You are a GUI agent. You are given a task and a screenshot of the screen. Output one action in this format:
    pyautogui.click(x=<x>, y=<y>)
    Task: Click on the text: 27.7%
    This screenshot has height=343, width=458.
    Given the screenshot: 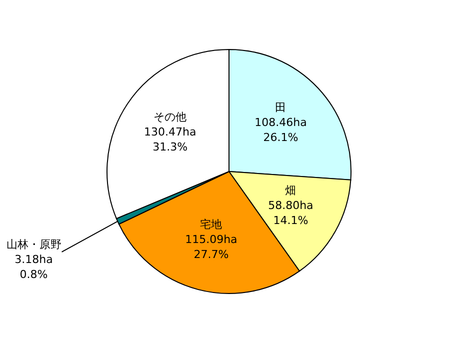 What is the action you would take?
    pyautogui.click(x=211, y=254)
    